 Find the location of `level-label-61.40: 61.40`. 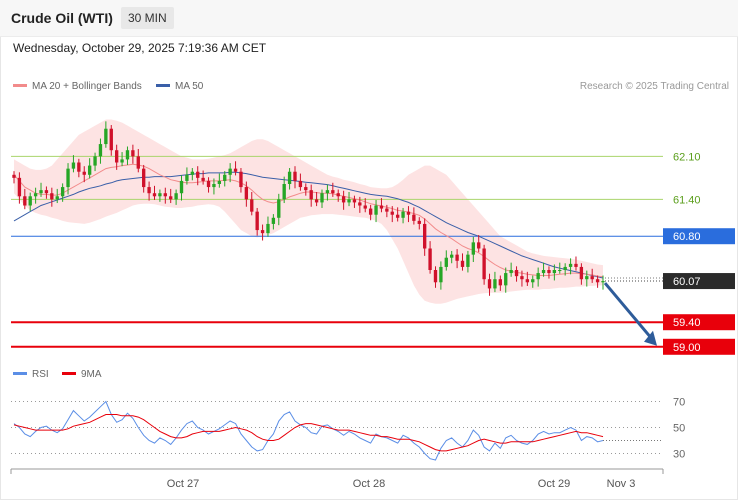

level-label-61.40: 61.40 is located at coordinates (687, 200).